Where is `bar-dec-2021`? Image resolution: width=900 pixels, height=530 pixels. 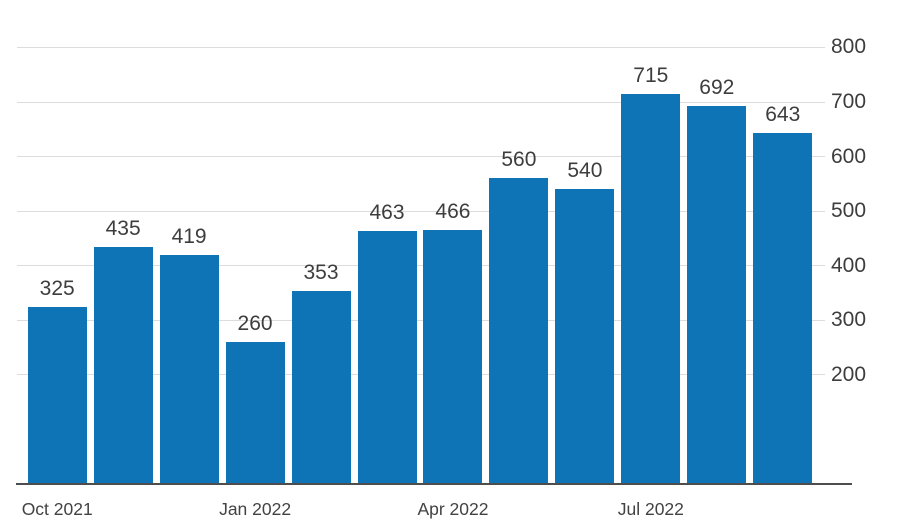 bar-dec-2021 is located at coordinates (189, 369).